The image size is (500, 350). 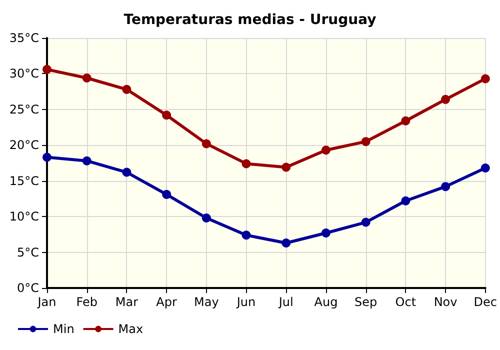 I want to click on legend-label: Min, so click(x=63, y=329).